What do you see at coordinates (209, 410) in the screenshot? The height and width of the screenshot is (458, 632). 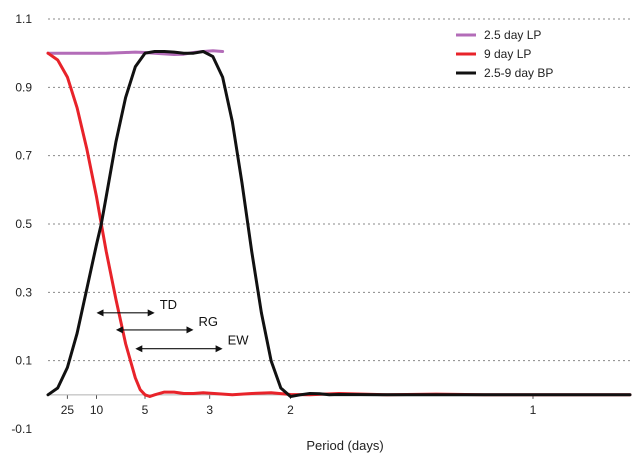 I see `x-tick-label: 3` at bounding box center [209, 410].